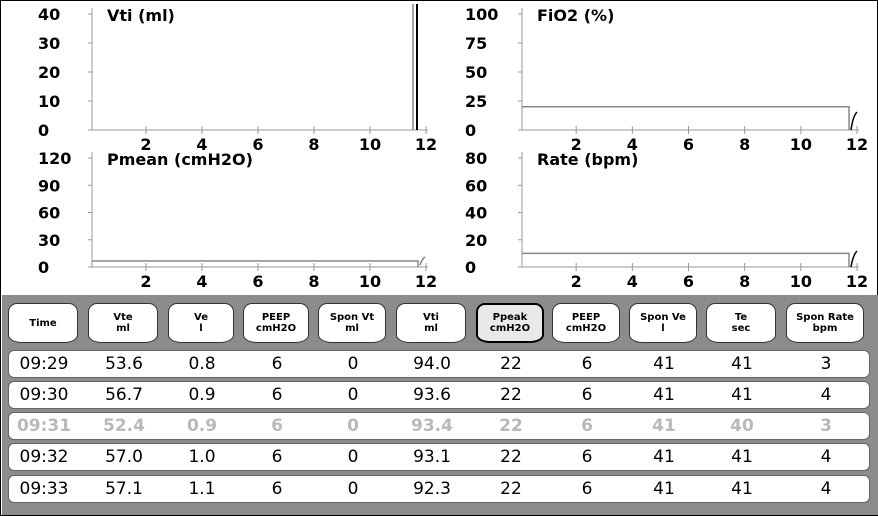 The image size is (878, 516). Describe the element at coordinates (476, 158) in the screenshot. I see `y-tick-label: 80` at that location.